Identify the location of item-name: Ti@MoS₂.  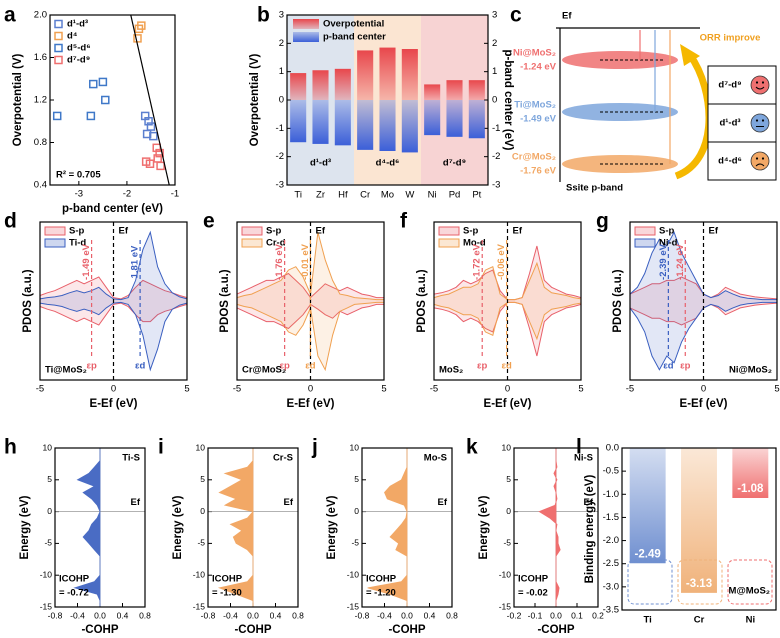
(535, 105).